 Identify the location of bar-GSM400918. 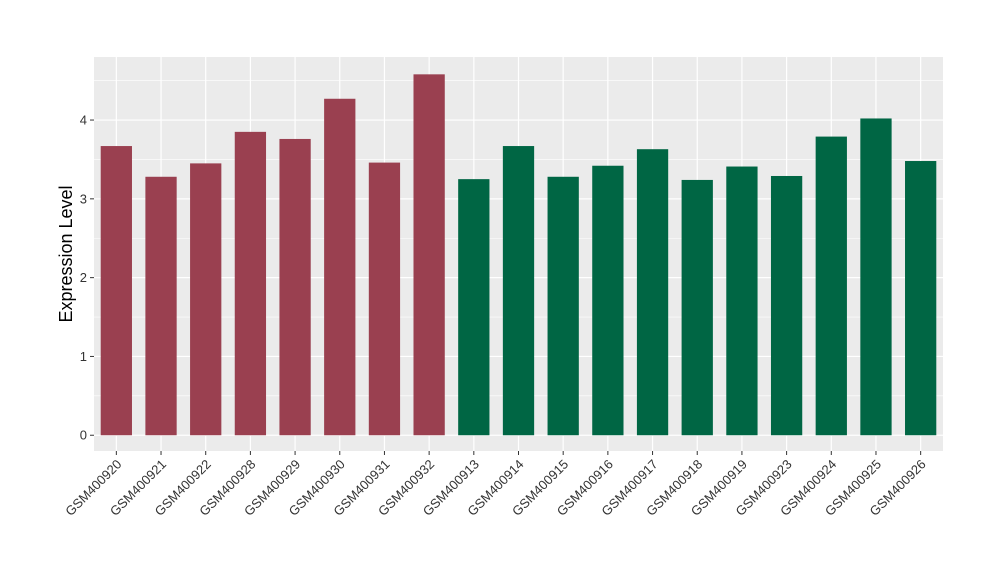
(697, 307).